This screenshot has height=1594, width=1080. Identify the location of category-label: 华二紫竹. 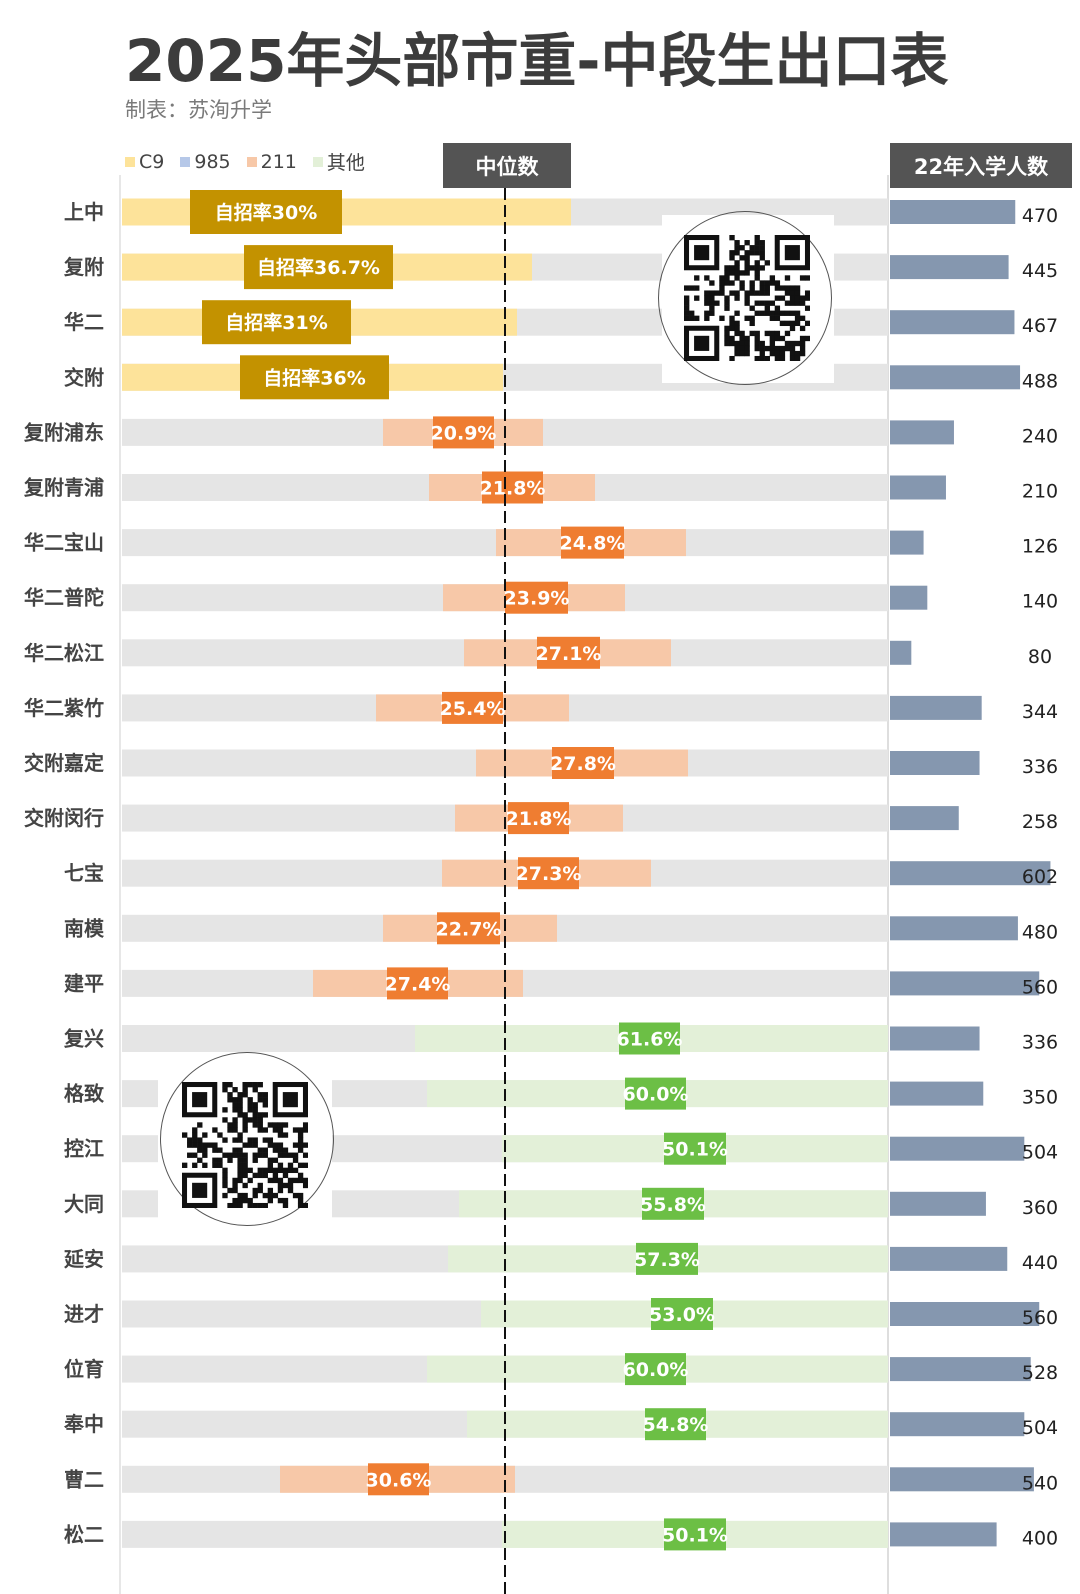
(64, 708).